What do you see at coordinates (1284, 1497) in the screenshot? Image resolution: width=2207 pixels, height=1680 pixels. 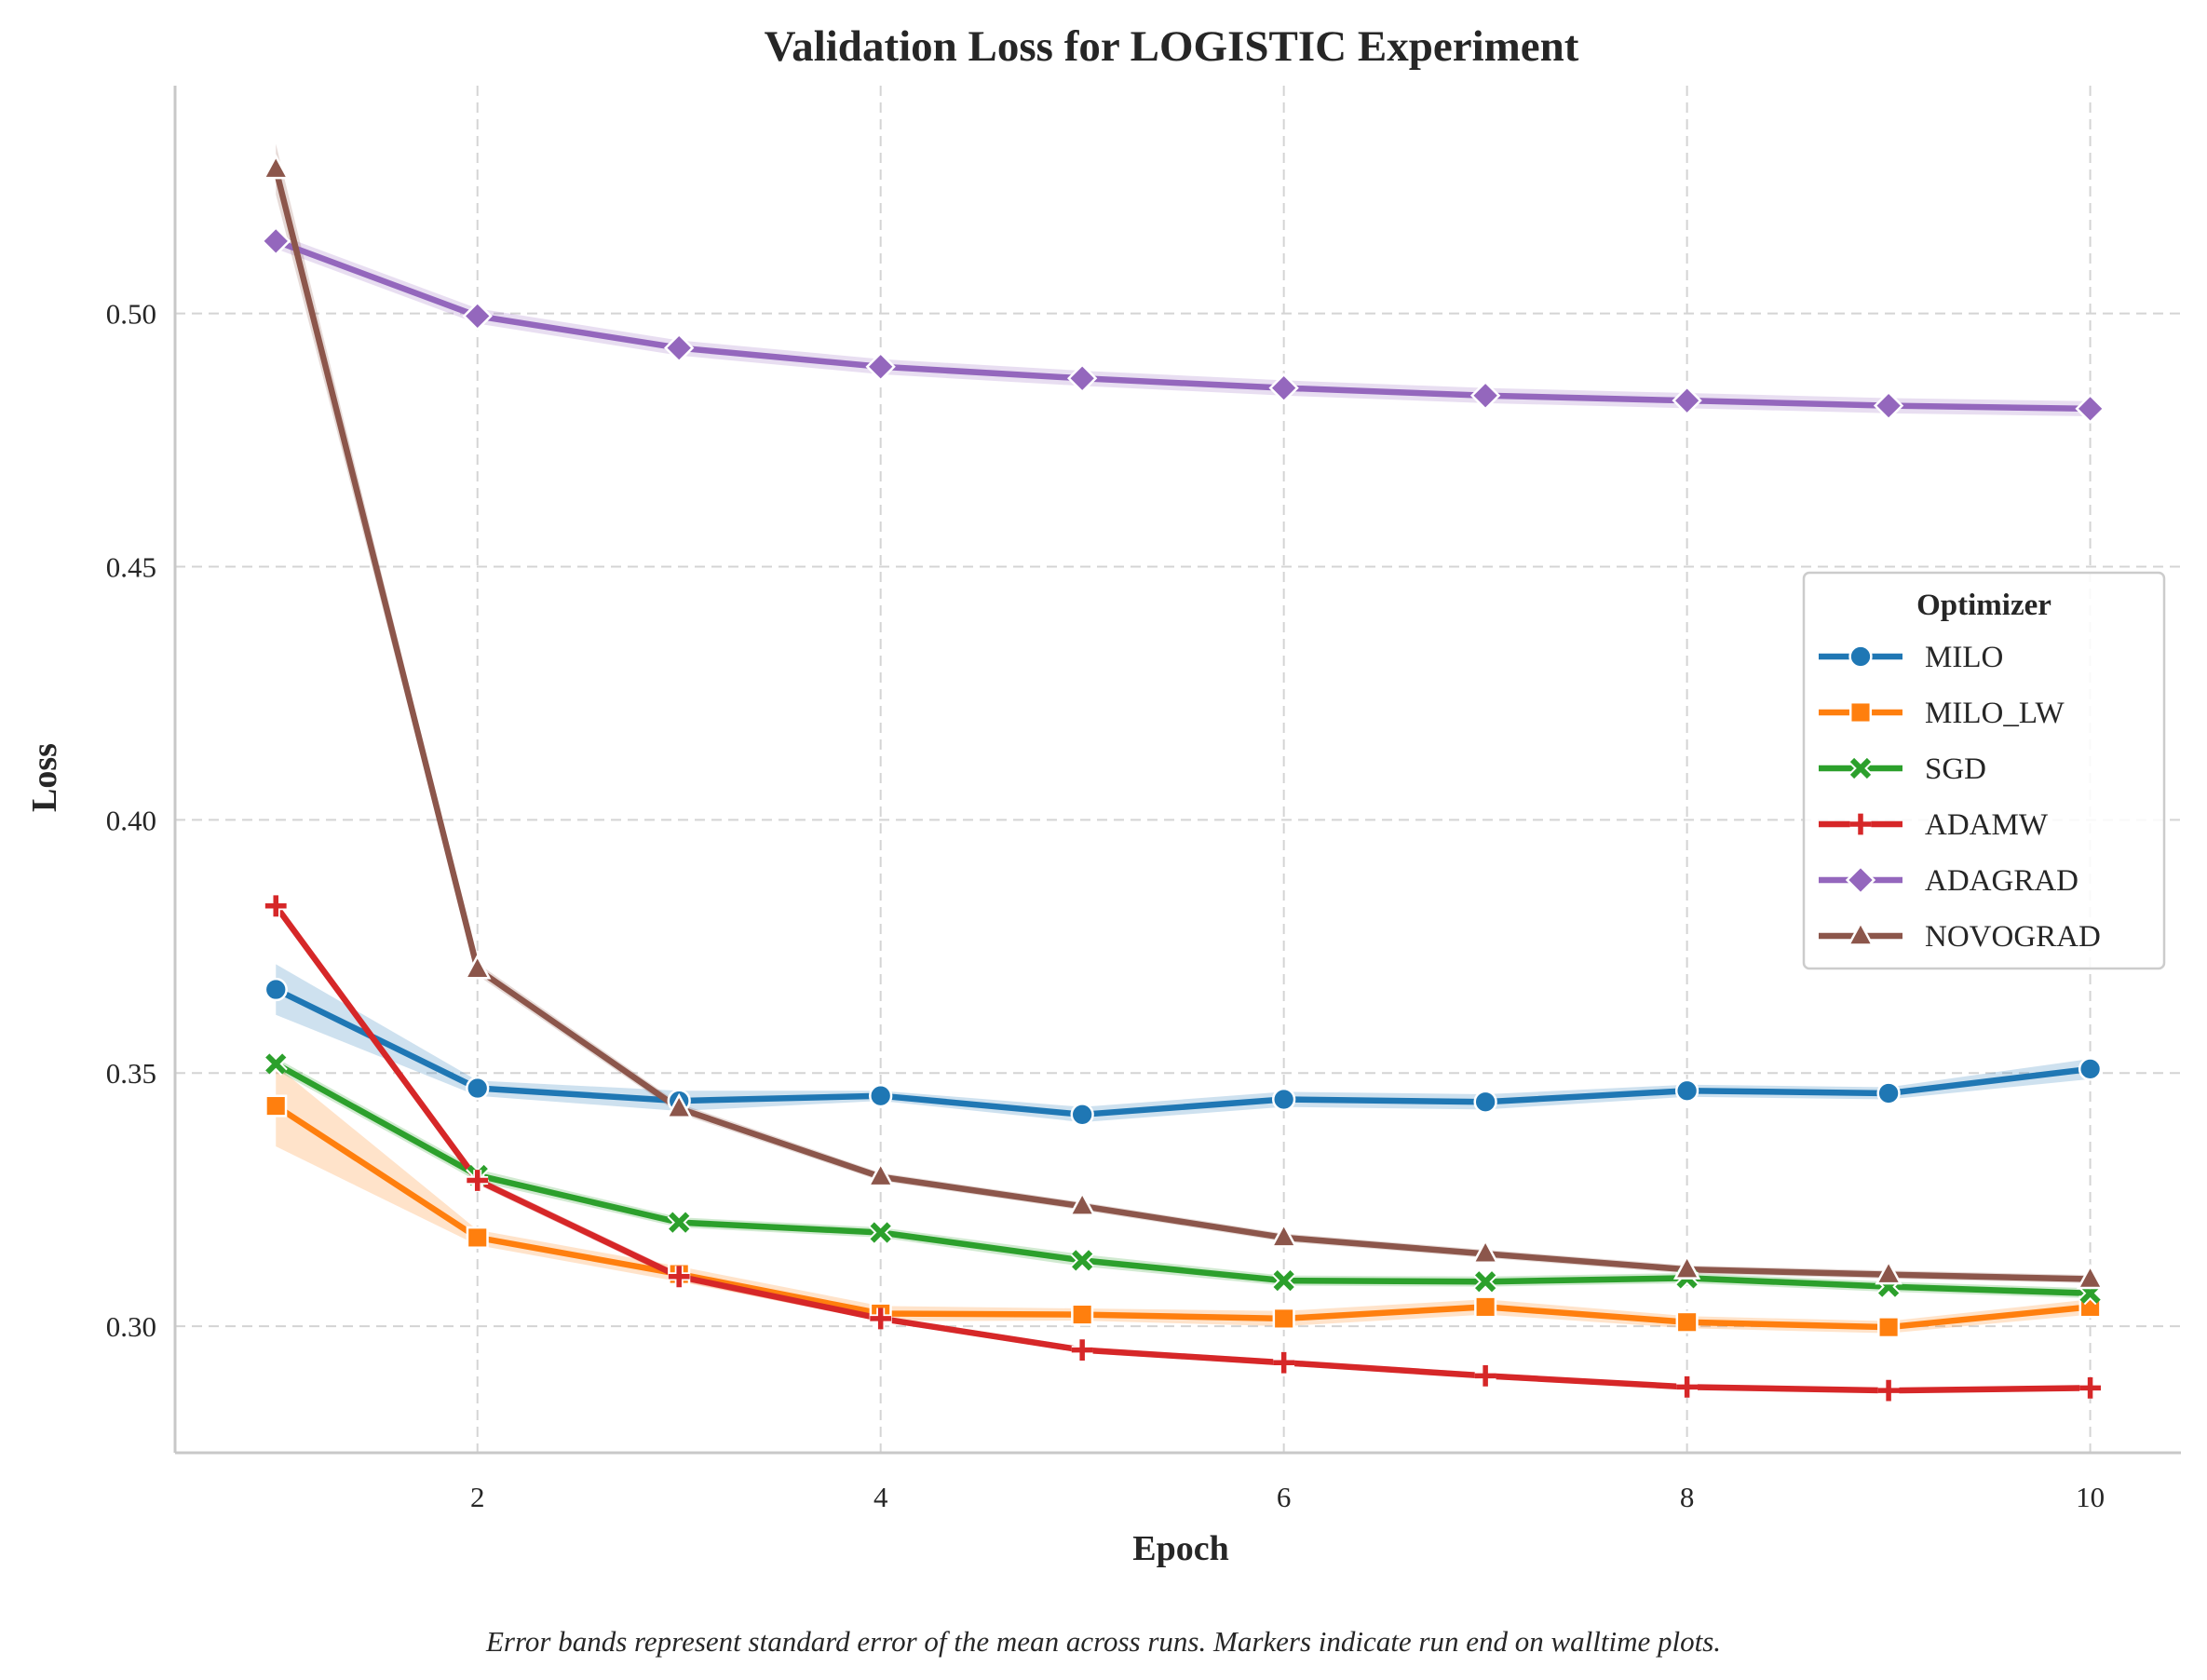 I see `x-tick-label: 6` at bounding box center [1284, 1497].